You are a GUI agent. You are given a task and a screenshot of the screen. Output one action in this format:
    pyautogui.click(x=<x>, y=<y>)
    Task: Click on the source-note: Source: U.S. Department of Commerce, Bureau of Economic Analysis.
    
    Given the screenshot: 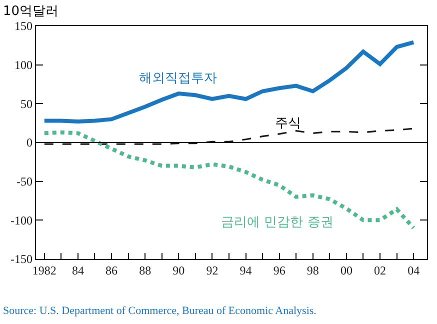 What is the action you would take?
    pyautogui.click(x=160, y=311)
    